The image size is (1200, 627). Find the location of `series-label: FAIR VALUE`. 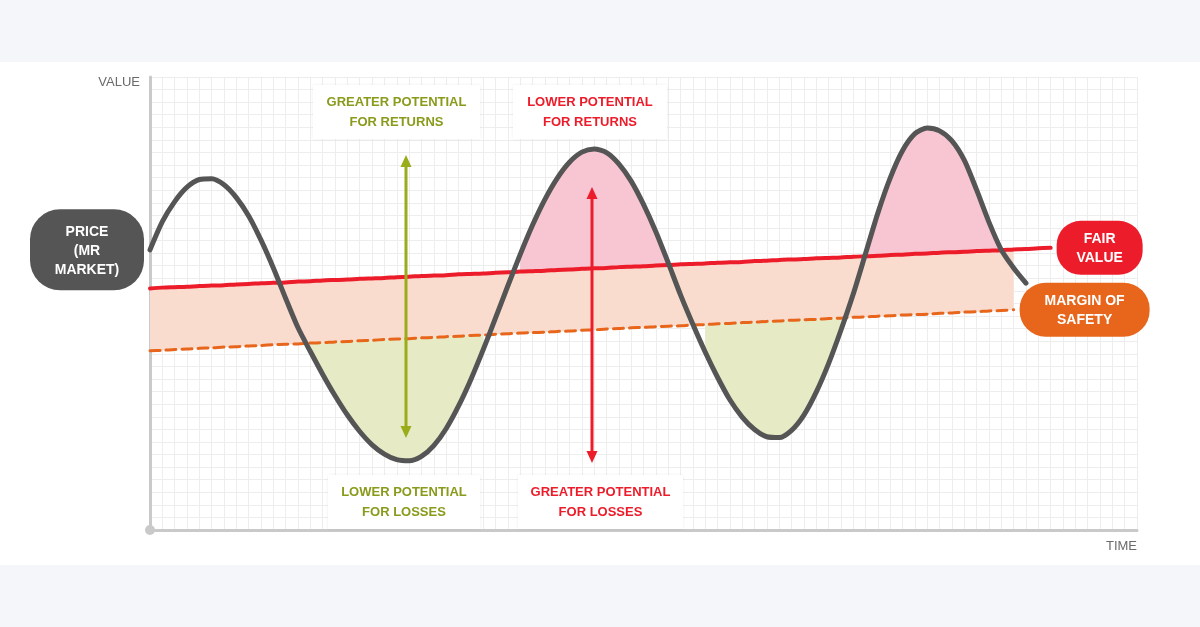

series-label: FAIR VALUE is located at coordinates (1099, 248).